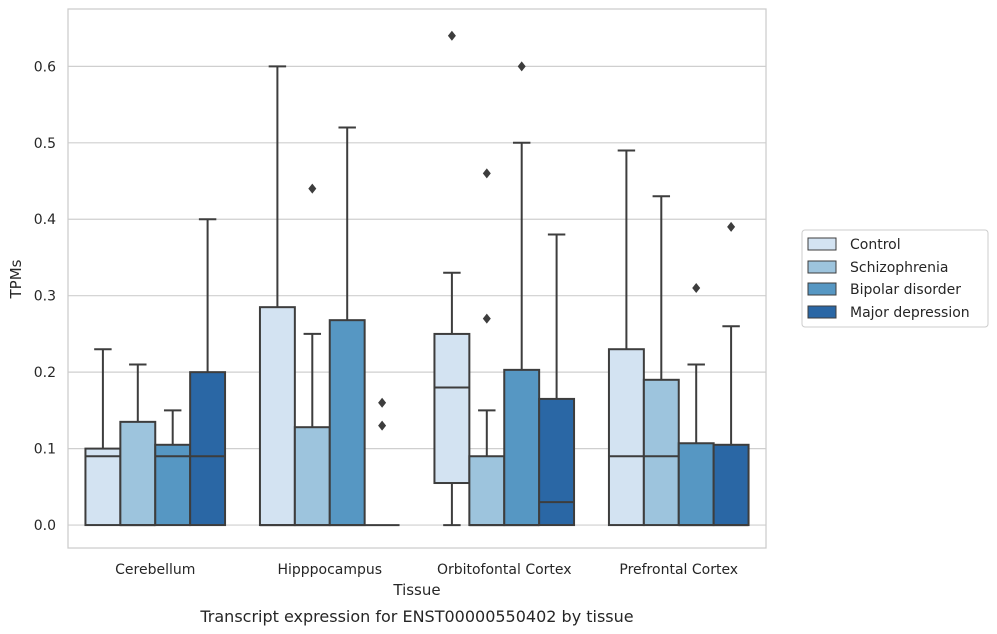  Describe the element at coordinates (45, 450) in the screenshot. I see `y-tick-label: 0.1` at that location.